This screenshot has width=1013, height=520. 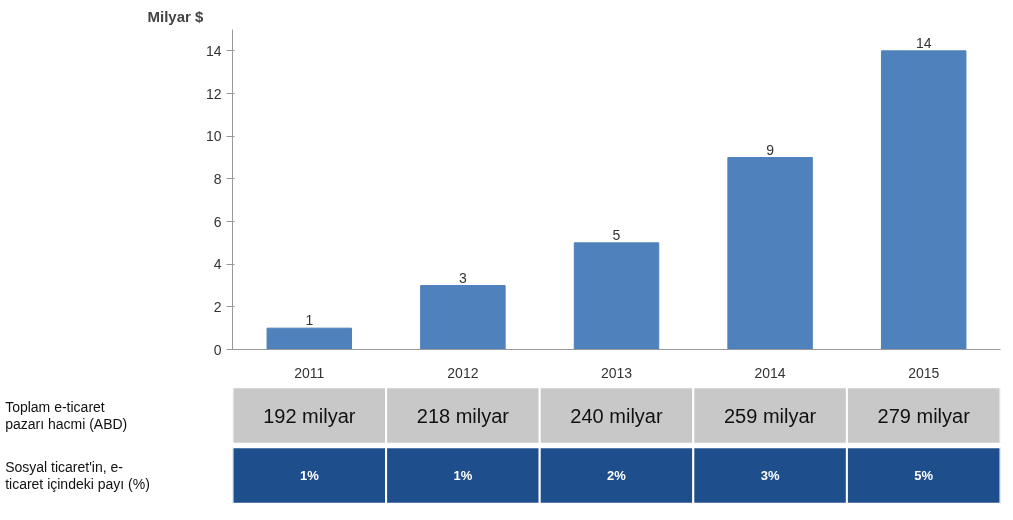 I want to click on text: Toplam e-ticaret pazarı hacmi (ABD), so click(x=66, y=415).